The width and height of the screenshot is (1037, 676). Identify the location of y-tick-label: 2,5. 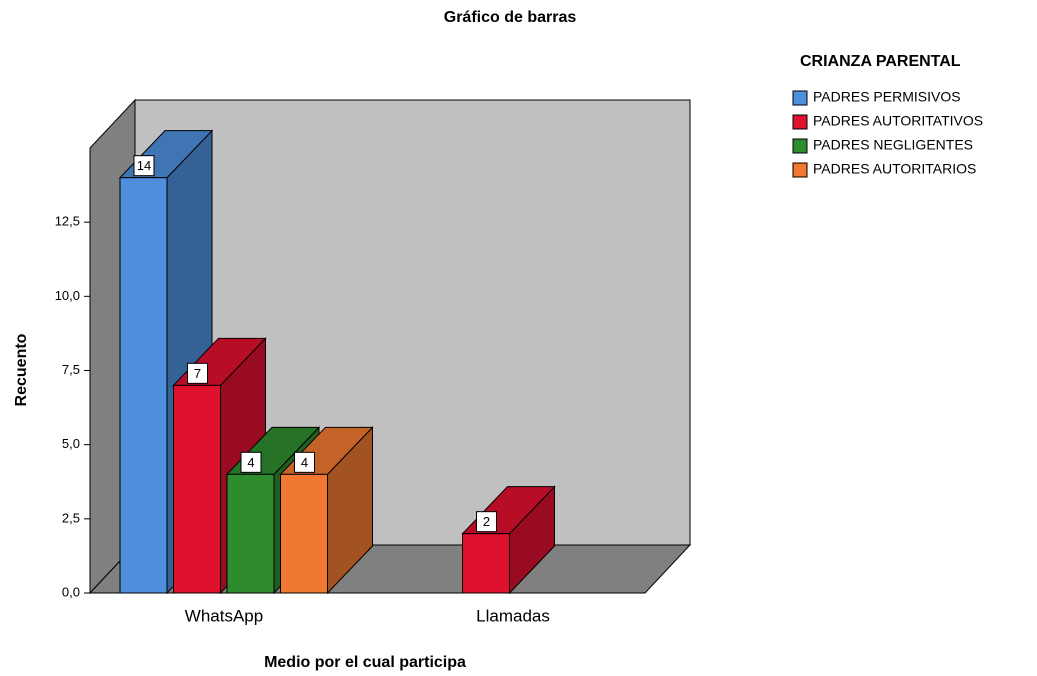
(71, 517).